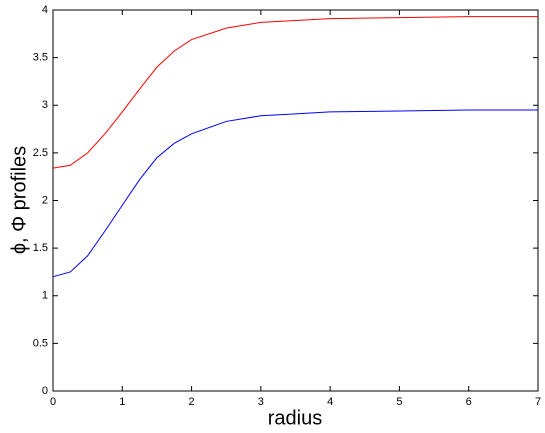 The image size is (545, 433). What do you see at coordinates (192, 402) in the screenshot?
I see `x-tick-label: 2` at bounding box center [192, 402].